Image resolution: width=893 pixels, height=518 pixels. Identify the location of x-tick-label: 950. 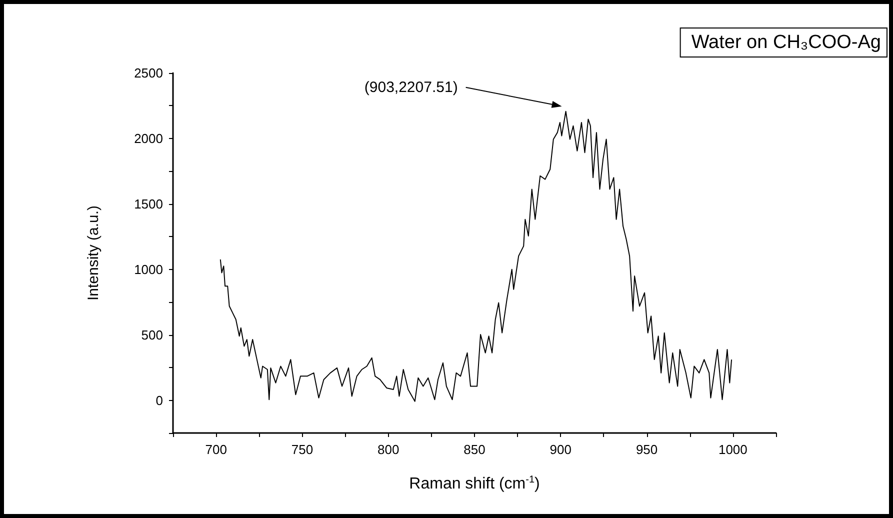
(647, 449).